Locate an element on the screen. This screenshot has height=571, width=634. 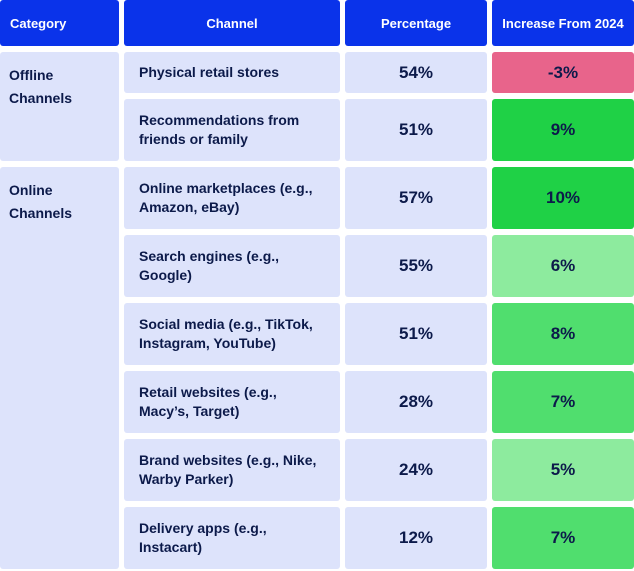
increase-cell: 9% is located at coordinates (563, 130).